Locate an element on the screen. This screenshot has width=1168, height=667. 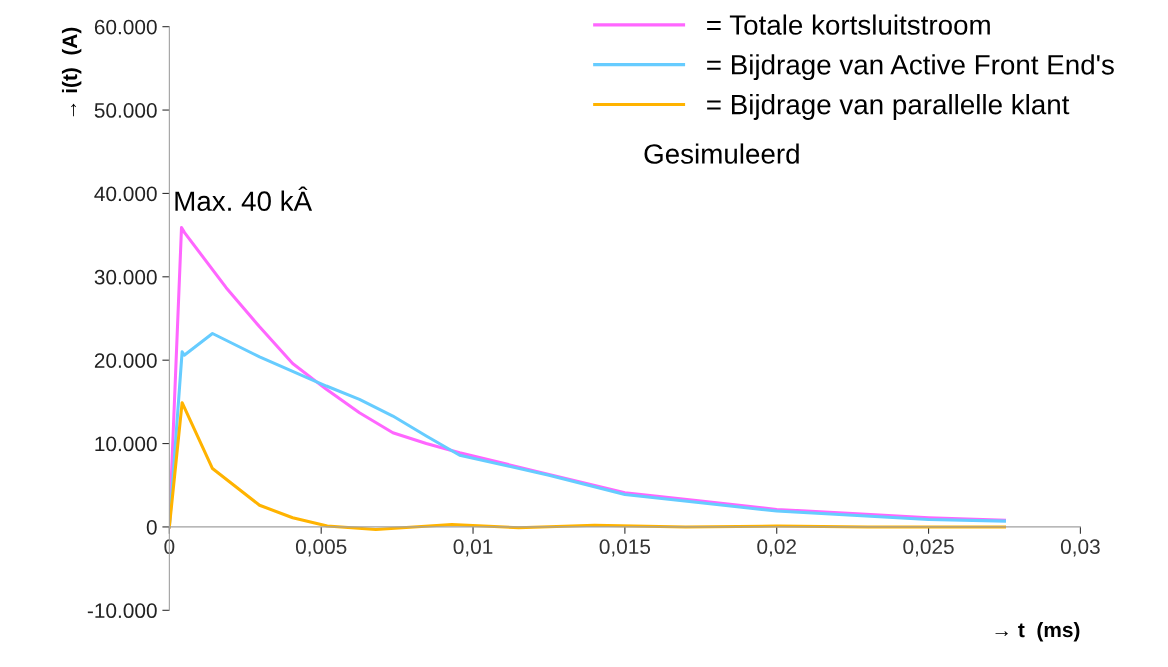
x-tick-label: 0 is located at coordinates (169, 547).